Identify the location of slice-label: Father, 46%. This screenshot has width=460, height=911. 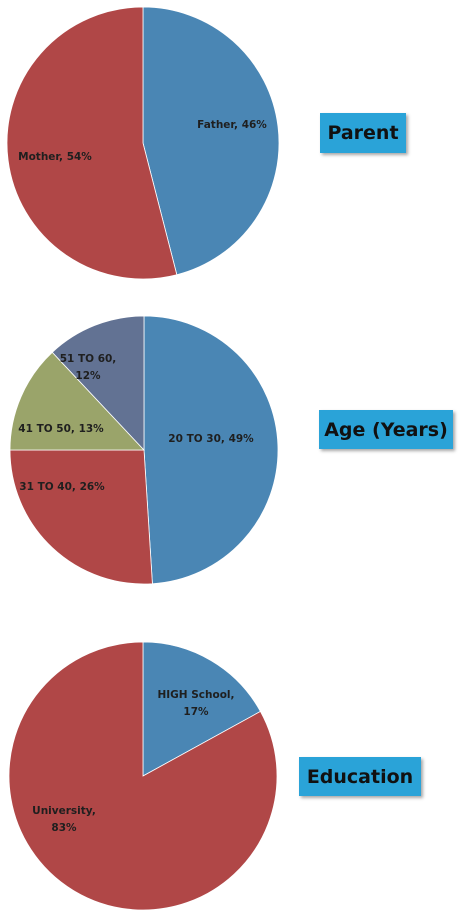
(232, 125).